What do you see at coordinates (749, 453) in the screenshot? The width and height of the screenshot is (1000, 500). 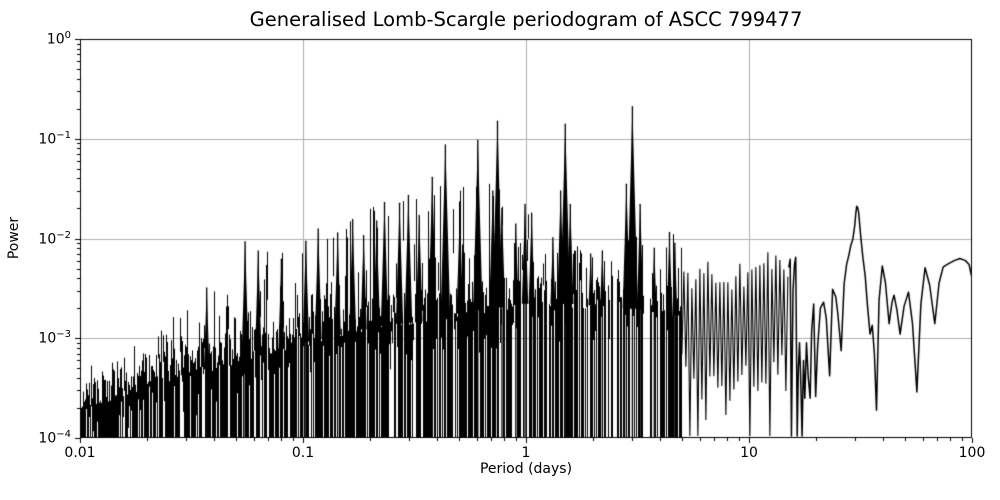 I see `x-tick-label: 10` at bounding box center [749, 453].